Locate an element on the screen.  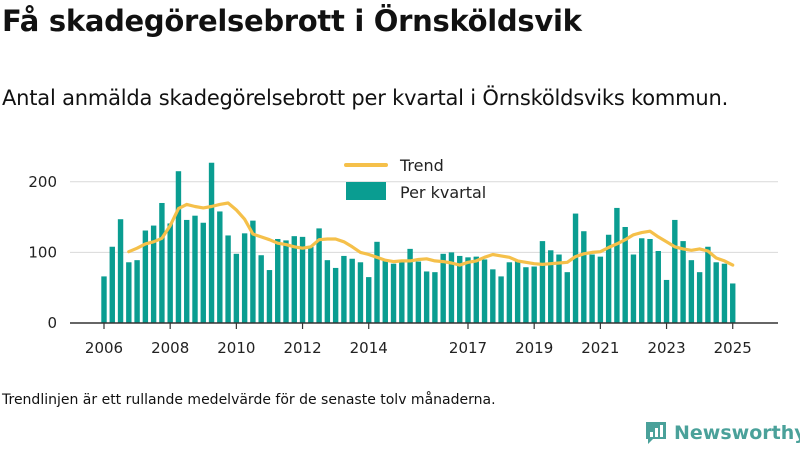
brand-name: Newsworthy is located at coordinates (737, 433).